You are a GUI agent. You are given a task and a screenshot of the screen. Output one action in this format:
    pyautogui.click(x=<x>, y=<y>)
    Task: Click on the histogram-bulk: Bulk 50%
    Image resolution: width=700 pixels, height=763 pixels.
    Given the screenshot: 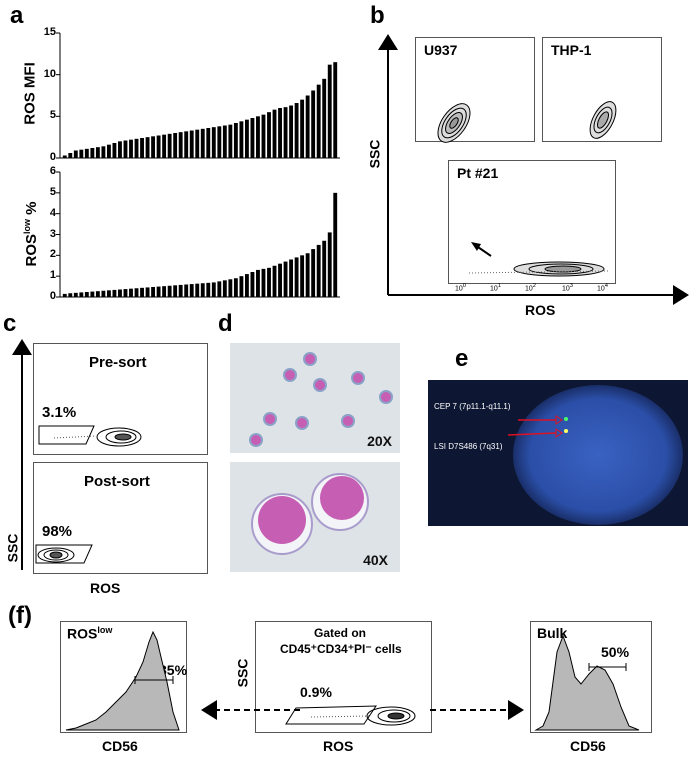 What is the action you would take?
    pyautogui.click(x=591, y=677)
    